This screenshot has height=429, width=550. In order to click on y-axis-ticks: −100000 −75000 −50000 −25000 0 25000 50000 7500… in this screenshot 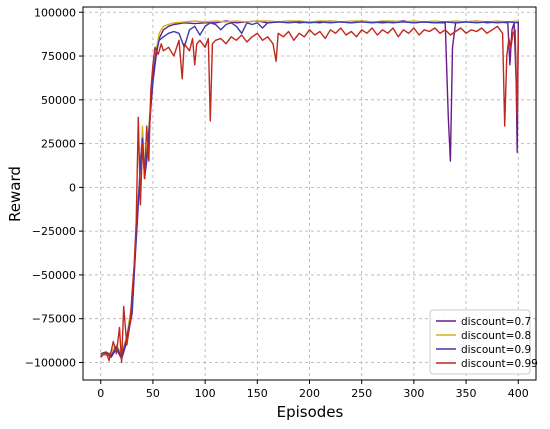, I will do `click(54, 187)`.